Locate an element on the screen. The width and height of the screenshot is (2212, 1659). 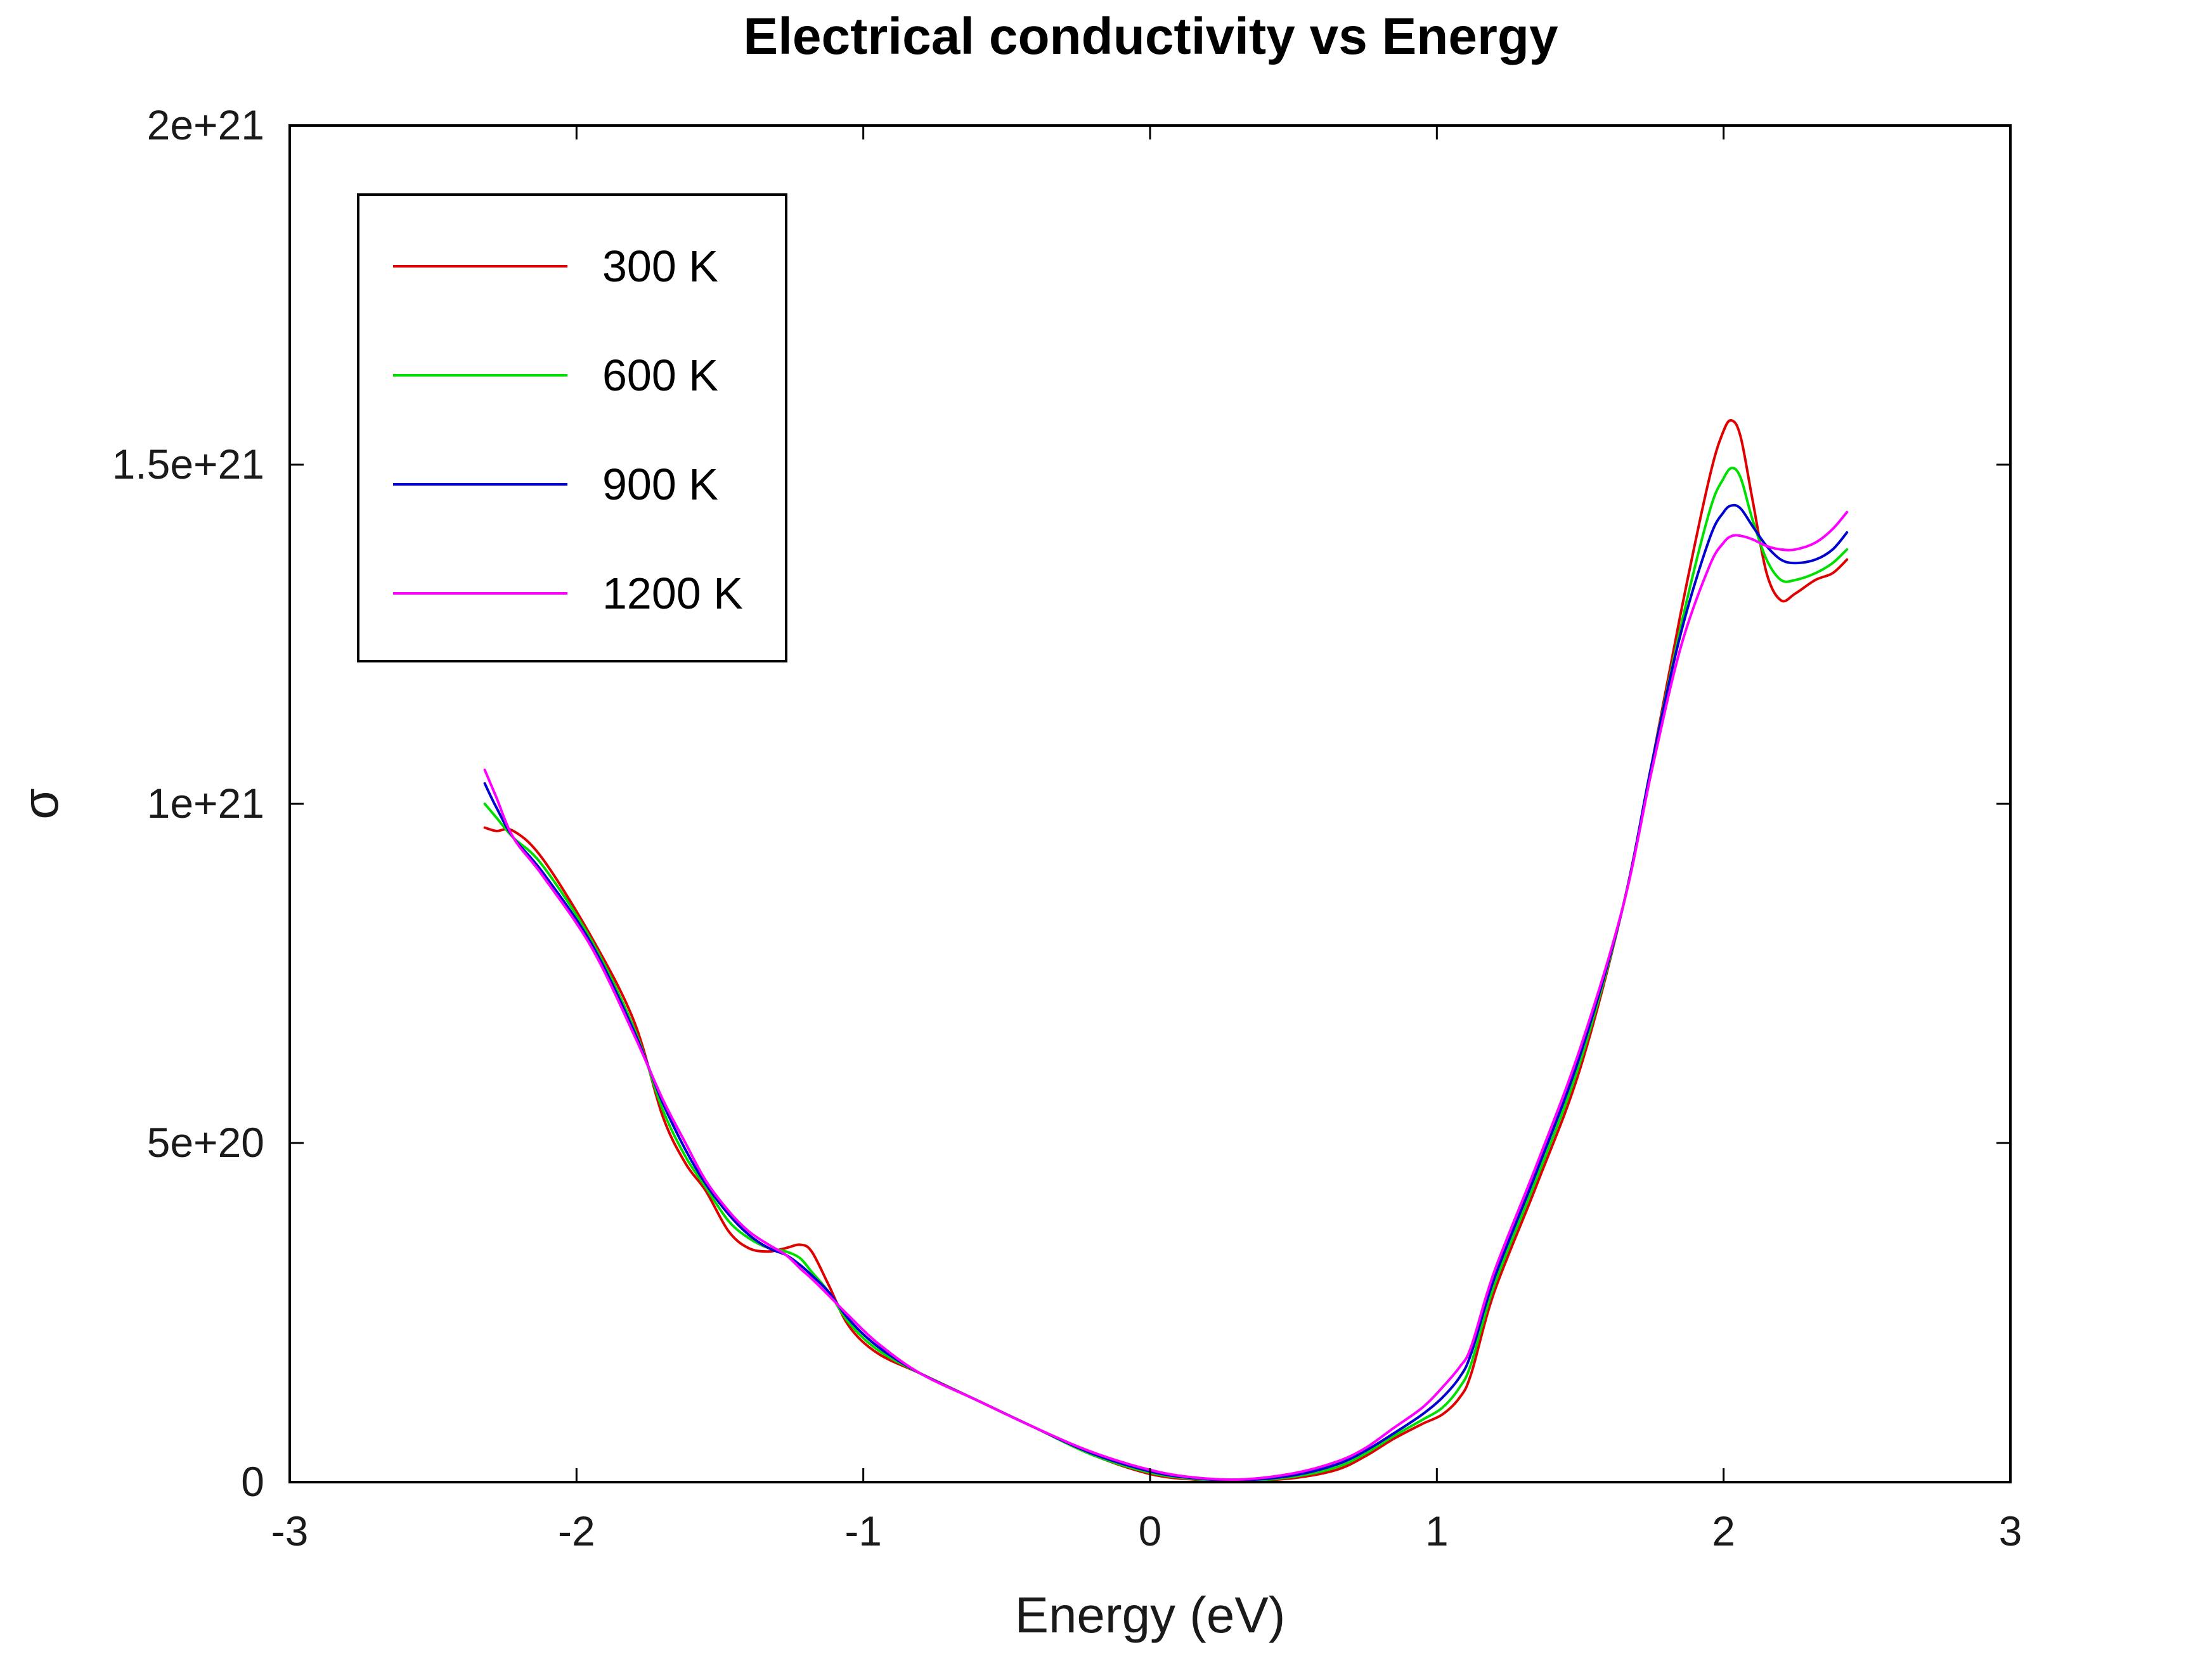
legend-entries: 300 K 600 K 900 K 1200 K is located at coordinates (568, 430).